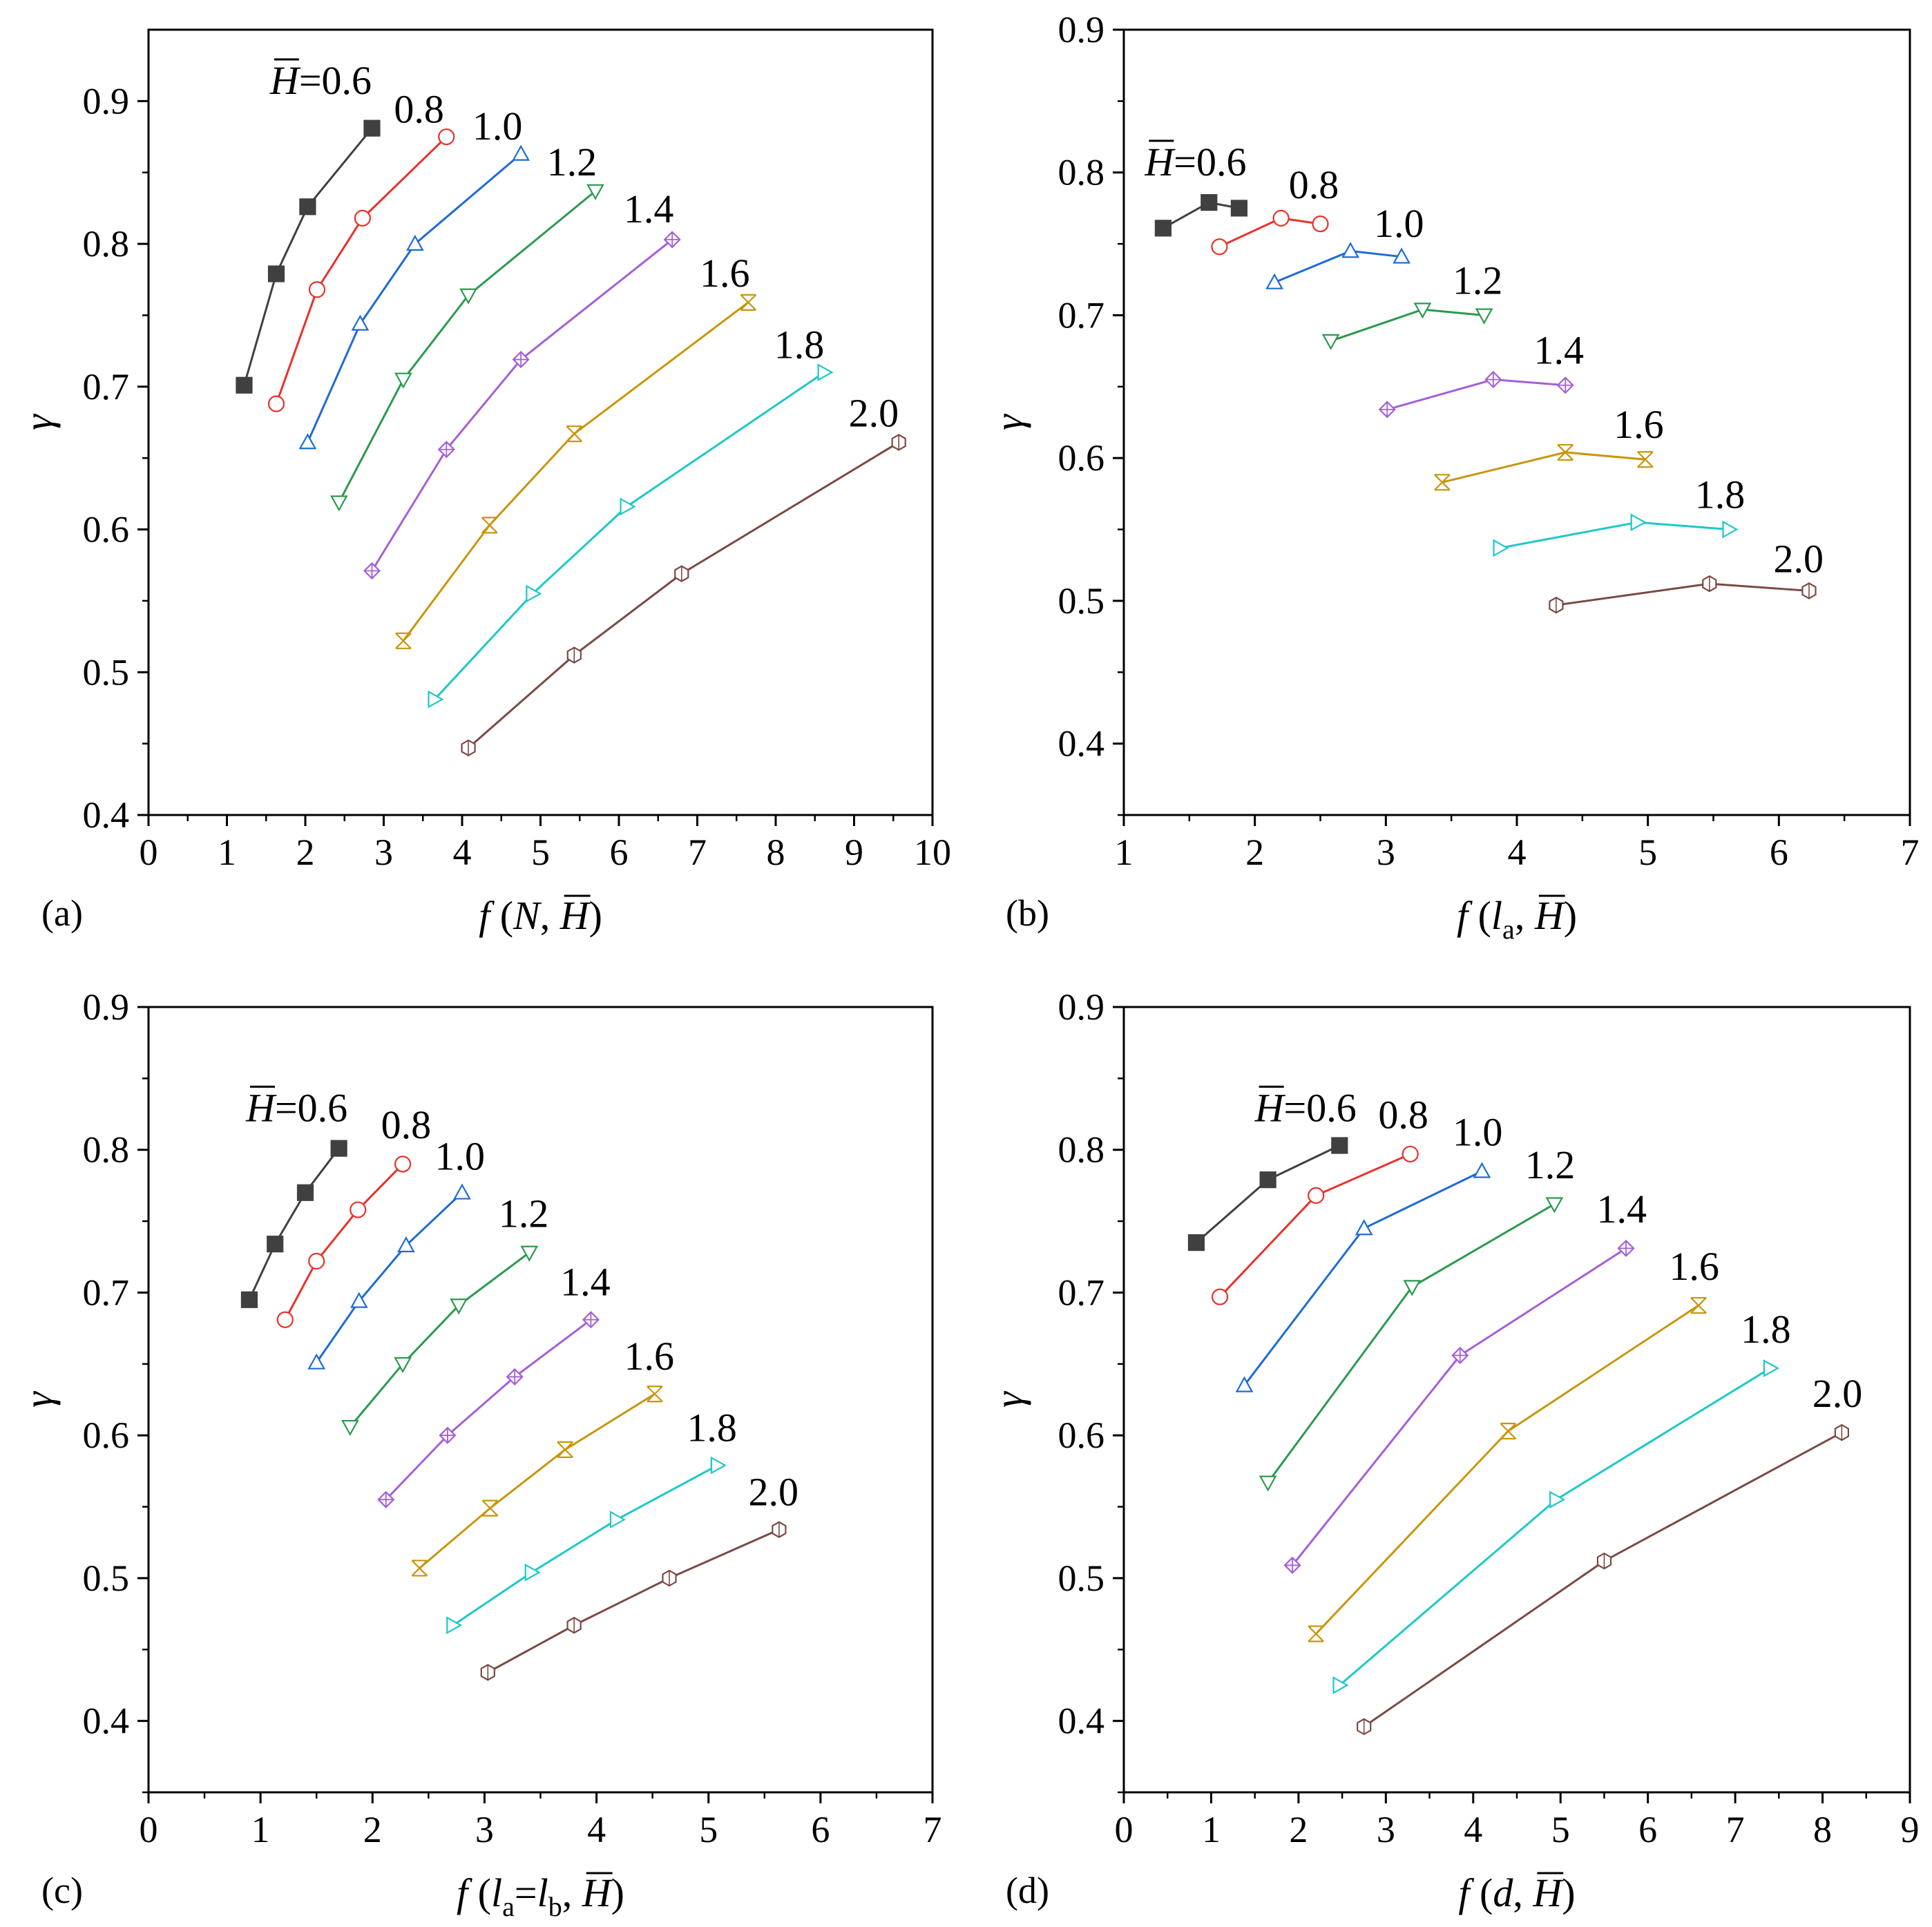  Describe the element at coordinates (106, 529) in the screenshot. I see `y-tick-label: 0.6` at that location.